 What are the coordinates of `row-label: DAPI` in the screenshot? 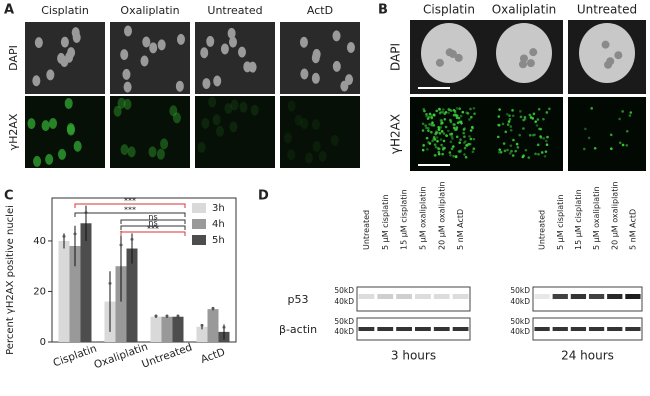 It's located at (13, 58).